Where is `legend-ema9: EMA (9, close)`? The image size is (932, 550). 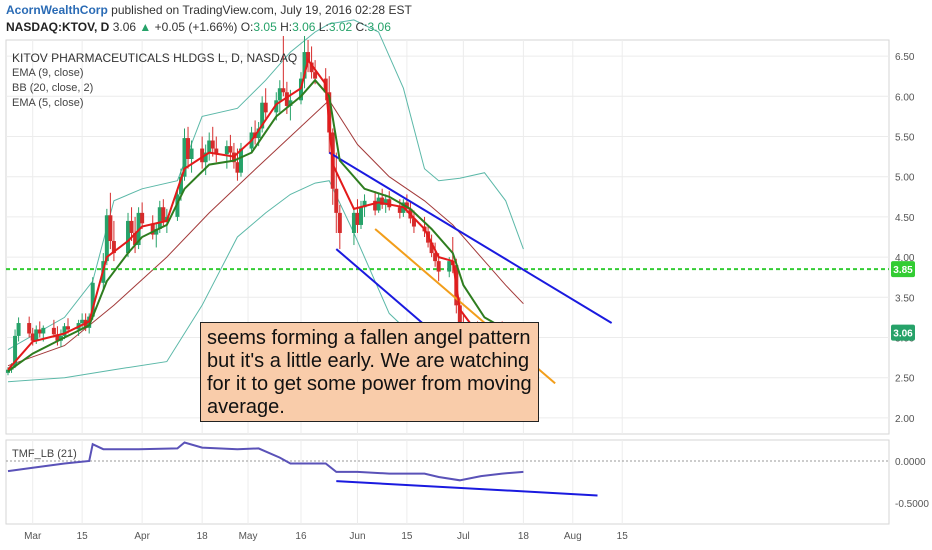
legend-ema9: EMA (9, close) is located at coordinates (48, 73).